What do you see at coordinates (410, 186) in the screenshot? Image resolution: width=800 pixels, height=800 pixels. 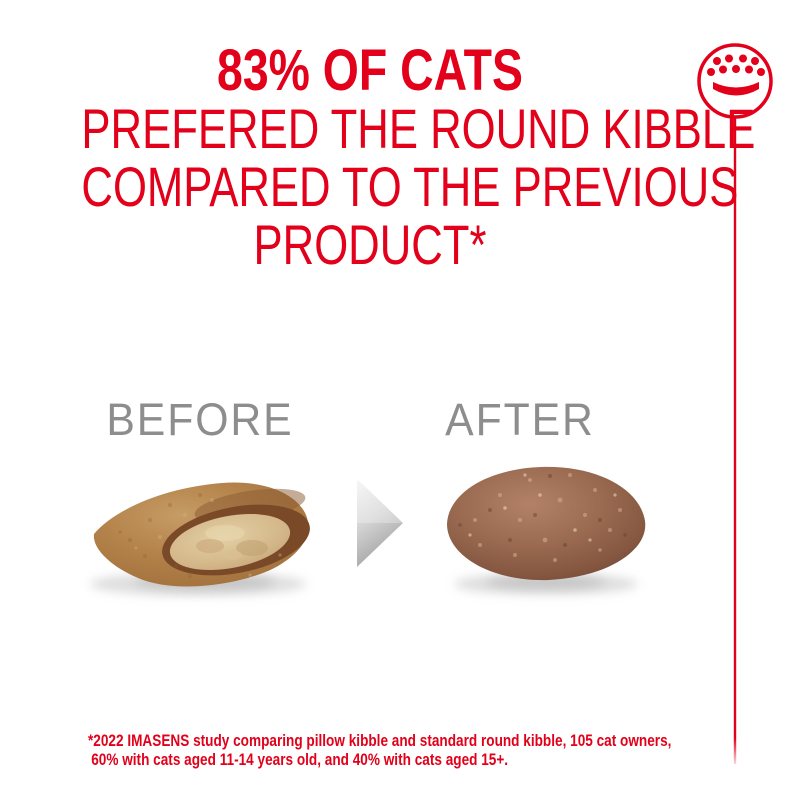 I see `headline-line-3: COMPARED TO THE PREVIOUS` at bounding box center [410, 186].